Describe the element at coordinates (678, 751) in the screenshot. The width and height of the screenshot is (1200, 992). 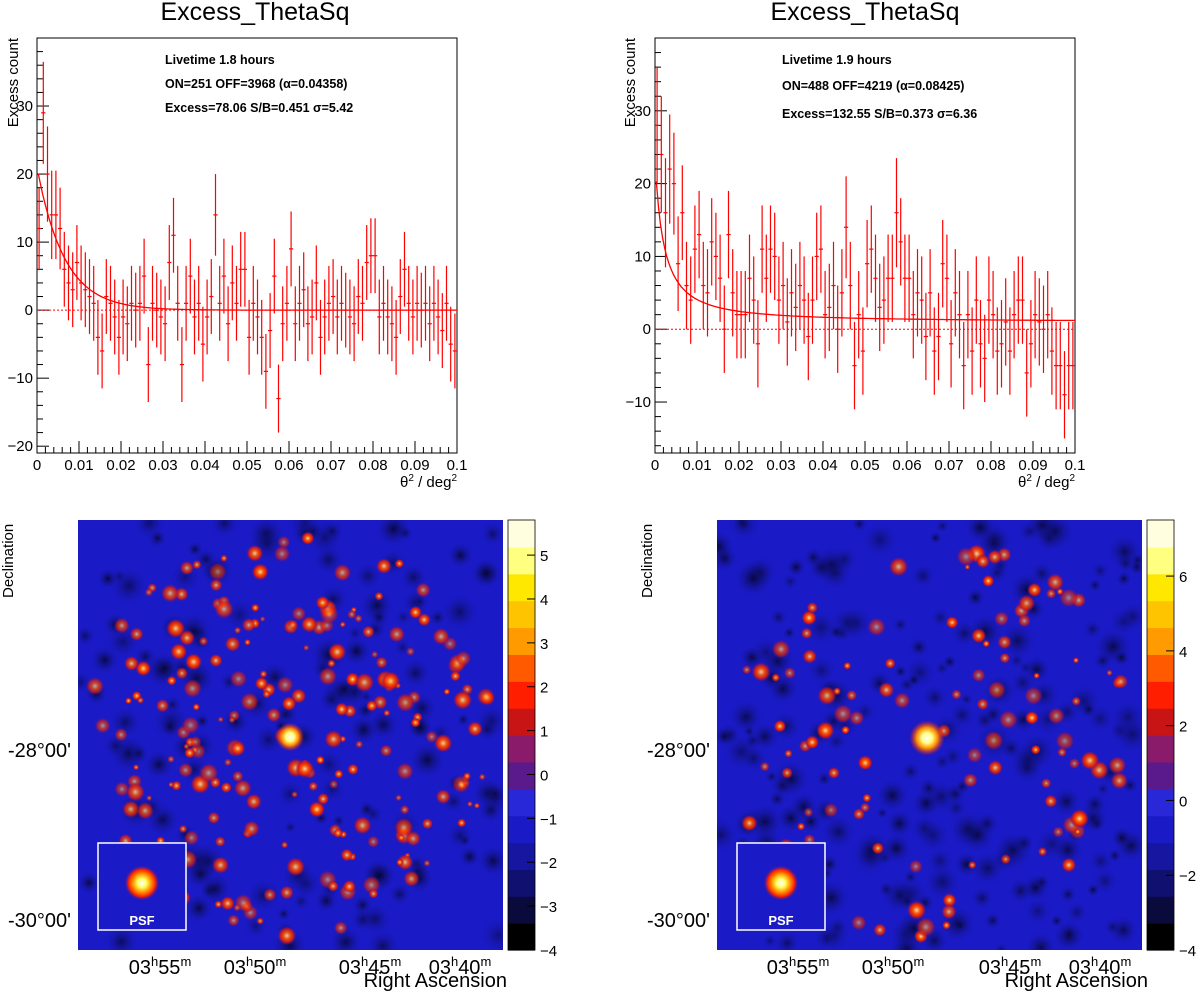
I see `dec-label: -28°00'` at that location.